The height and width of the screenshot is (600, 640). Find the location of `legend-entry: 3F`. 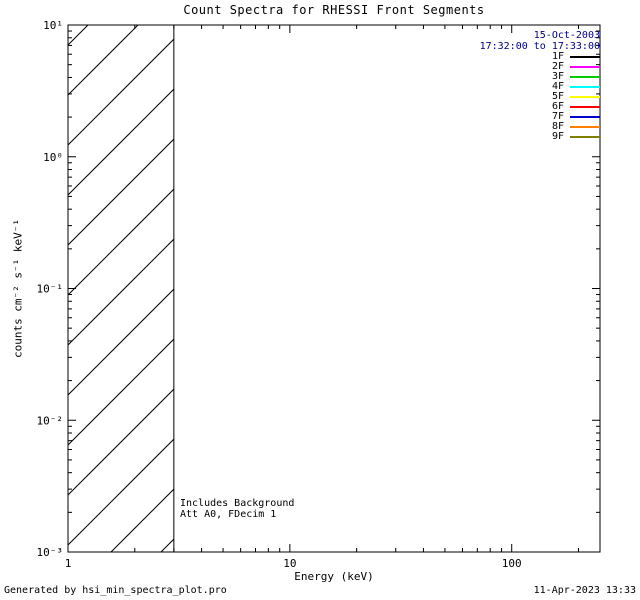

legend-entry: 3F is located at coordinates (540, 77).